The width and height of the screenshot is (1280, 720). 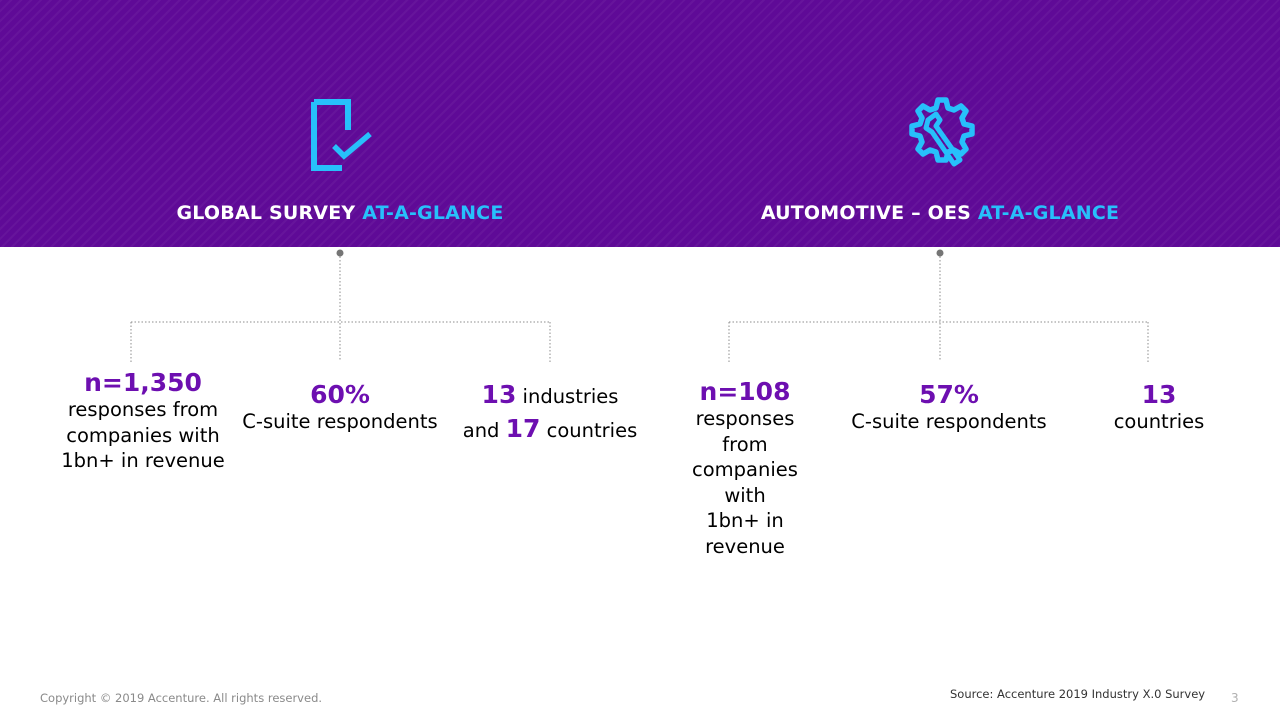 What do you see at coordinates (143, 435) in the screenshot?
I see `stat-line: companies with` at bounding box center [143, 435].